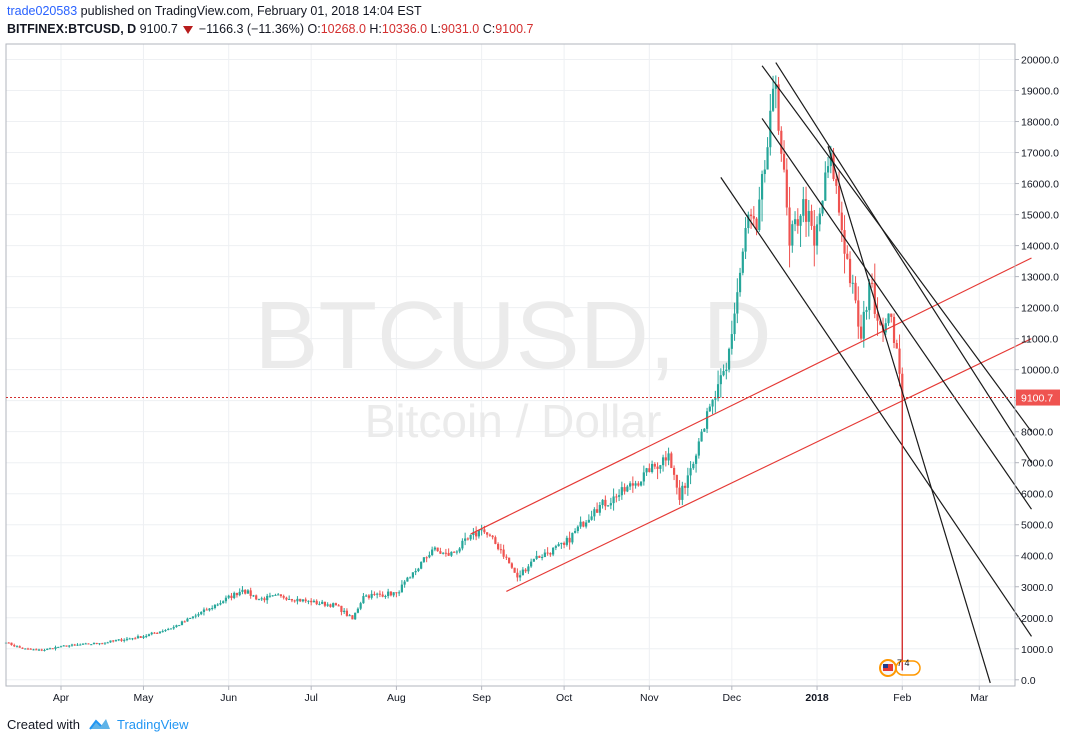 The height and width of the screenshot is (742, 1074). I want to click on last-price-box, so click(1038, 397).